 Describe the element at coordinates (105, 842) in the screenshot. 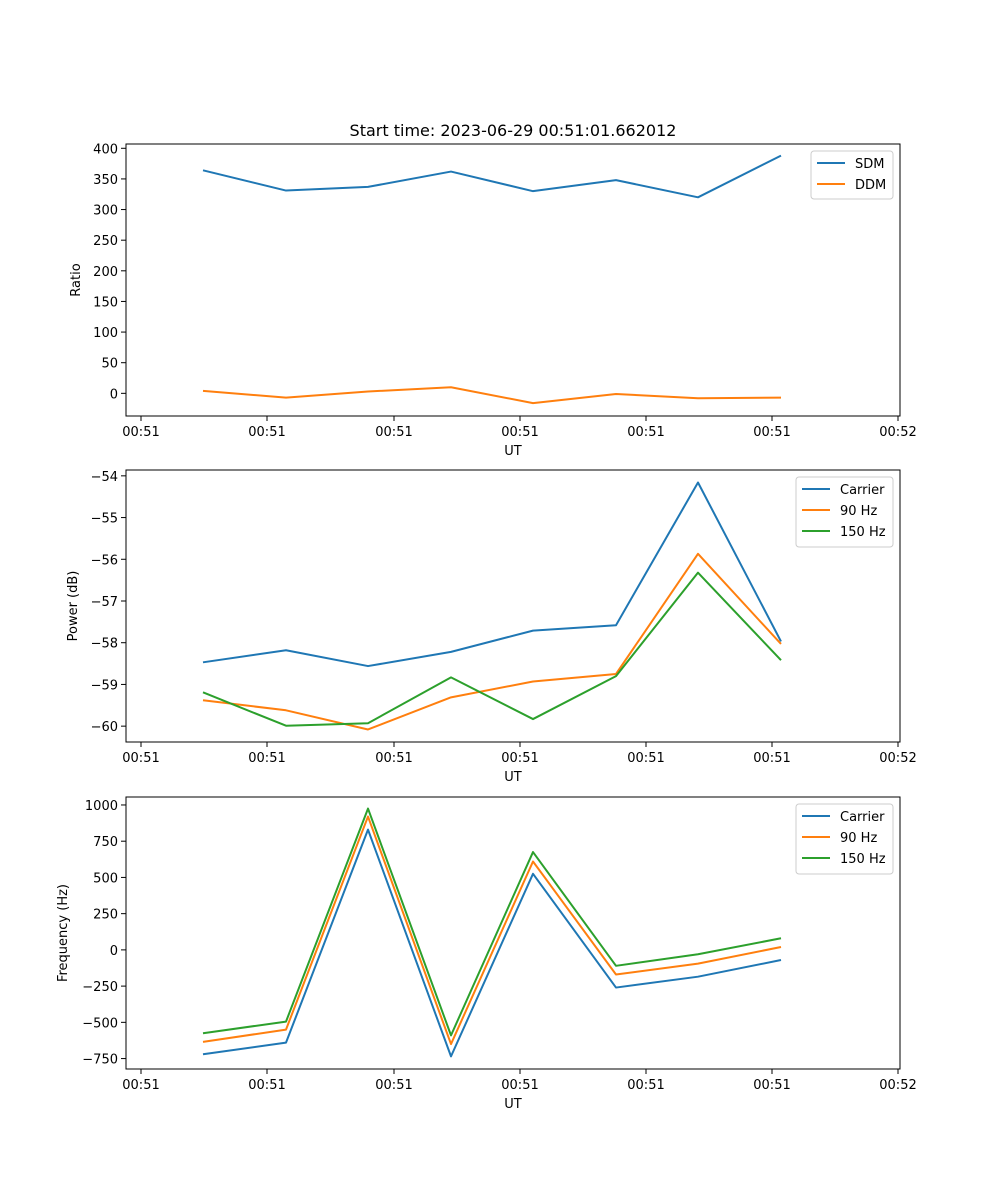

I see `y-tick-label: 750` at that location.